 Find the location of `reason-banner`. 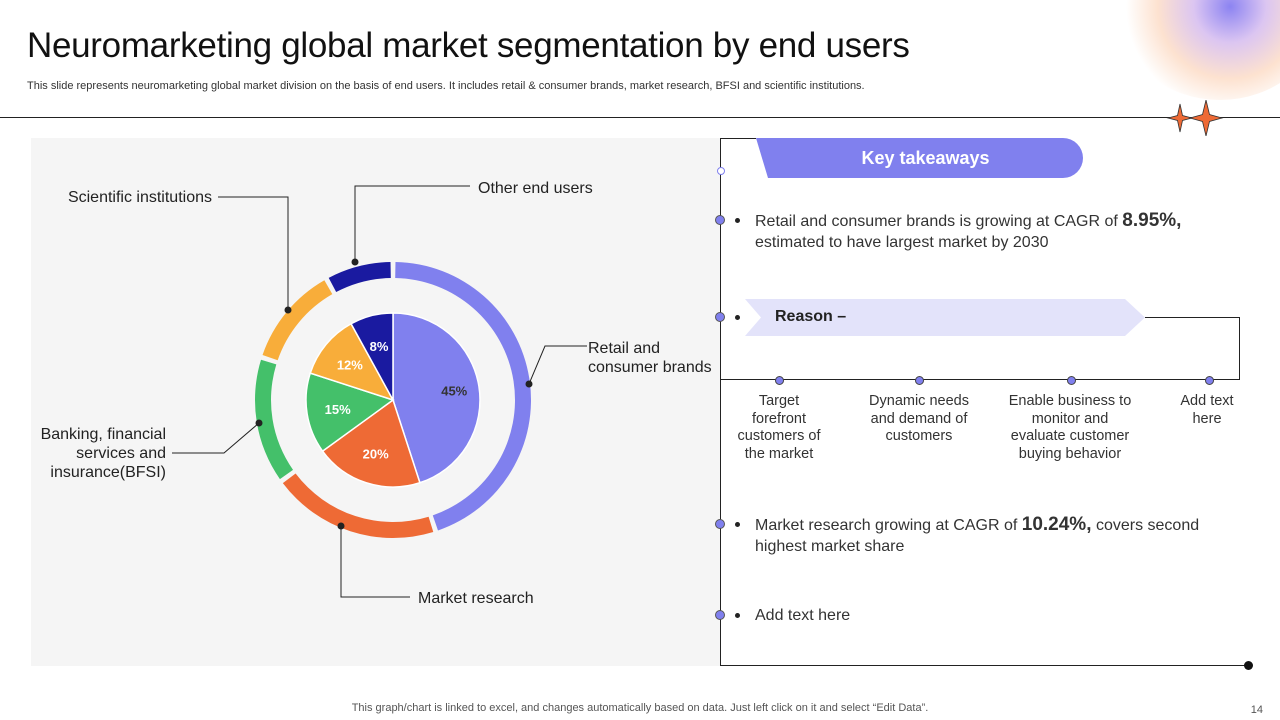

reason-banner is located at coordinates (945, 317).